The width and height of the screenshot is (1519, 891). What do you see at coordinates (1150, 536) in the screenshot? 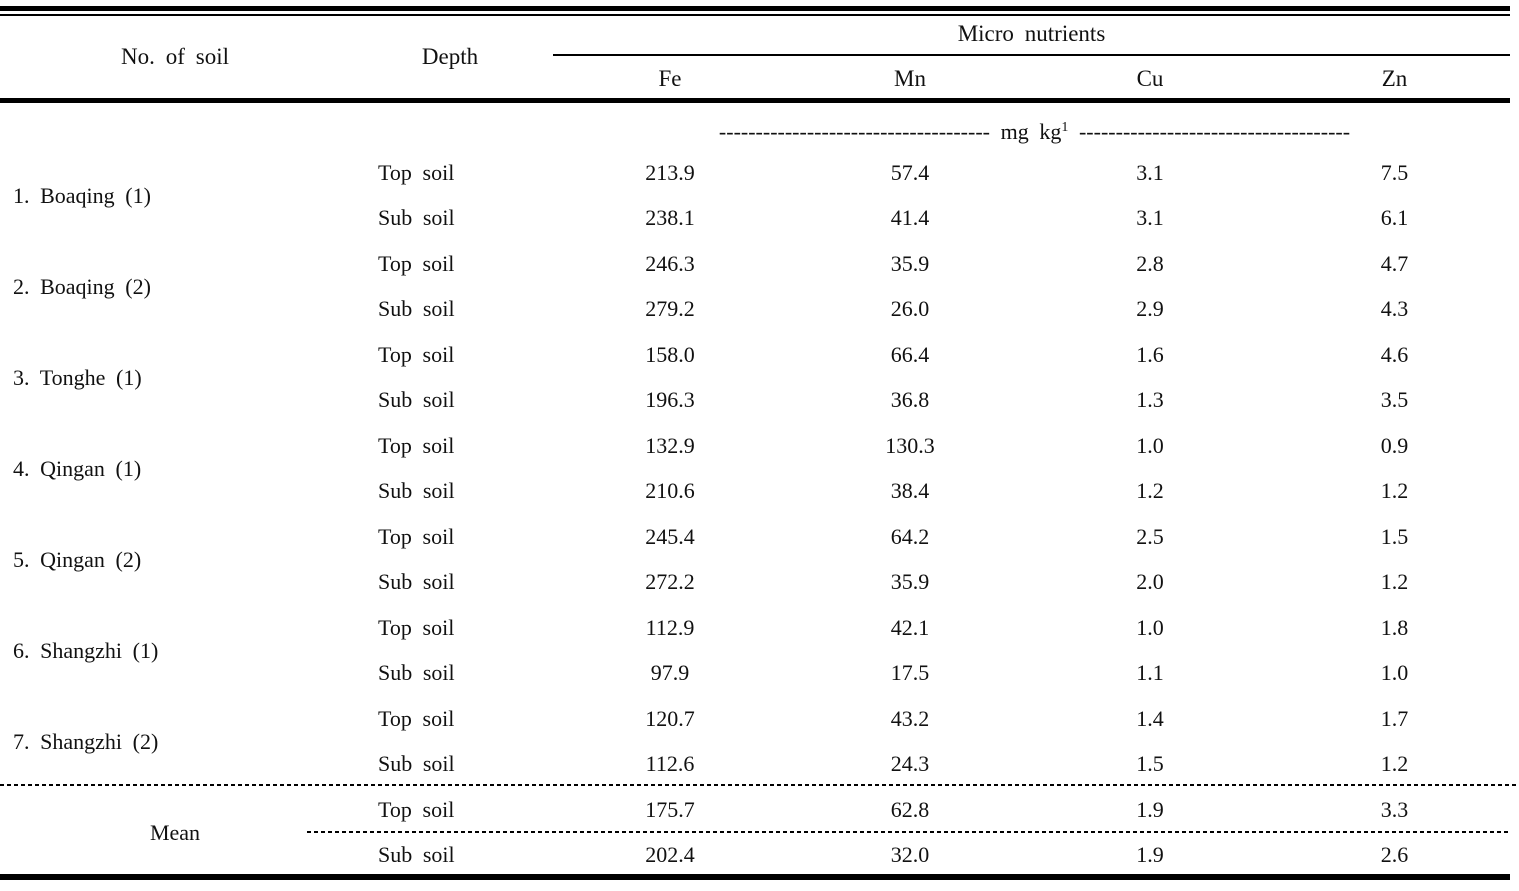
I see `value-cell: 2.5` at bounding box center [1150, 536].